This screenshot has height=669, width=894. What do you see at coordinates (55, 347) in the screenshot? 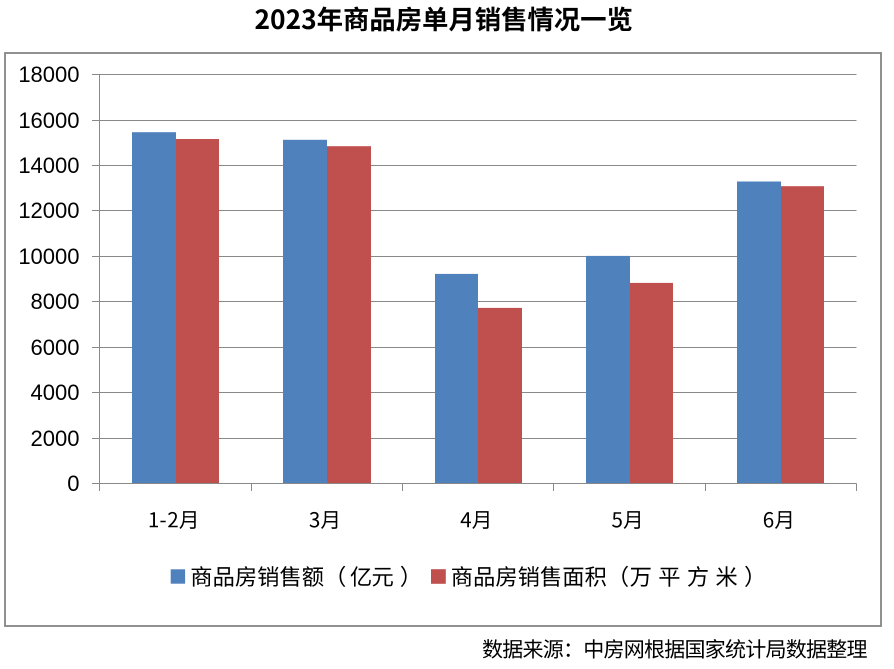
I see `svg-text: 6000` at bounding box center [55, 347].